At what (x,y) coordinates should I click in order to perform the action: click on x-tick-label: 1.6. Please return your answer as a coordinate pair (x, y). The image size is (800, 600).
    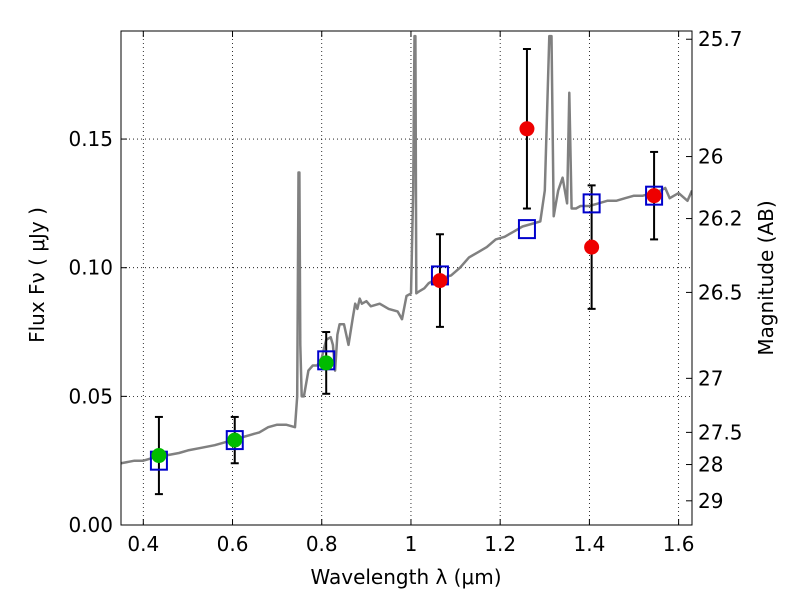
    Looking at the image, I should click on (679, 544).